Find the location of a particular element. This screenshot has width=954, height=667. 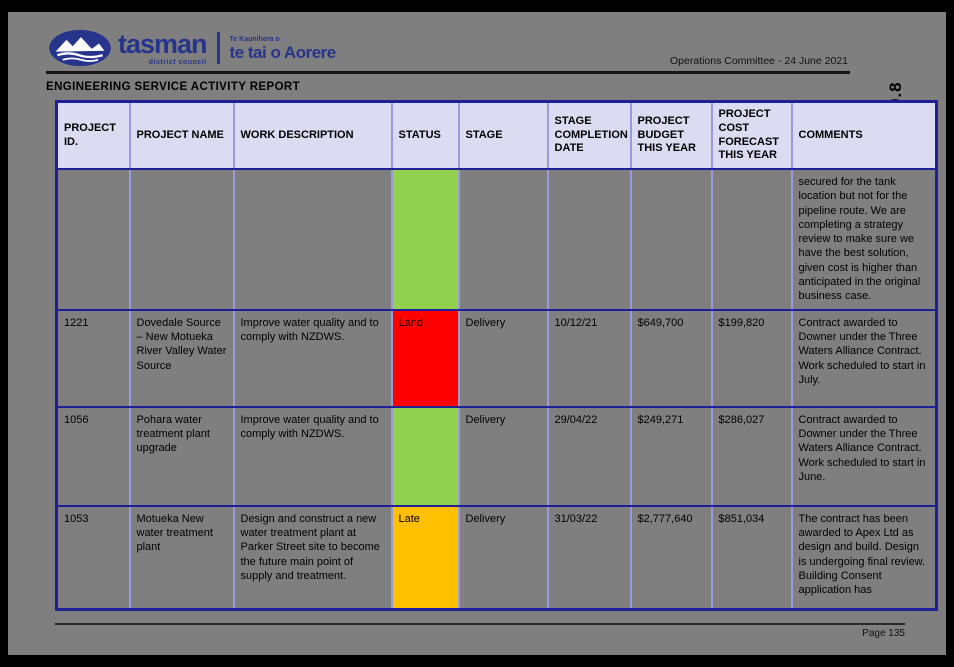

cell-stage-completion-date: 31/03/22 is located at coordinates (589, 557).